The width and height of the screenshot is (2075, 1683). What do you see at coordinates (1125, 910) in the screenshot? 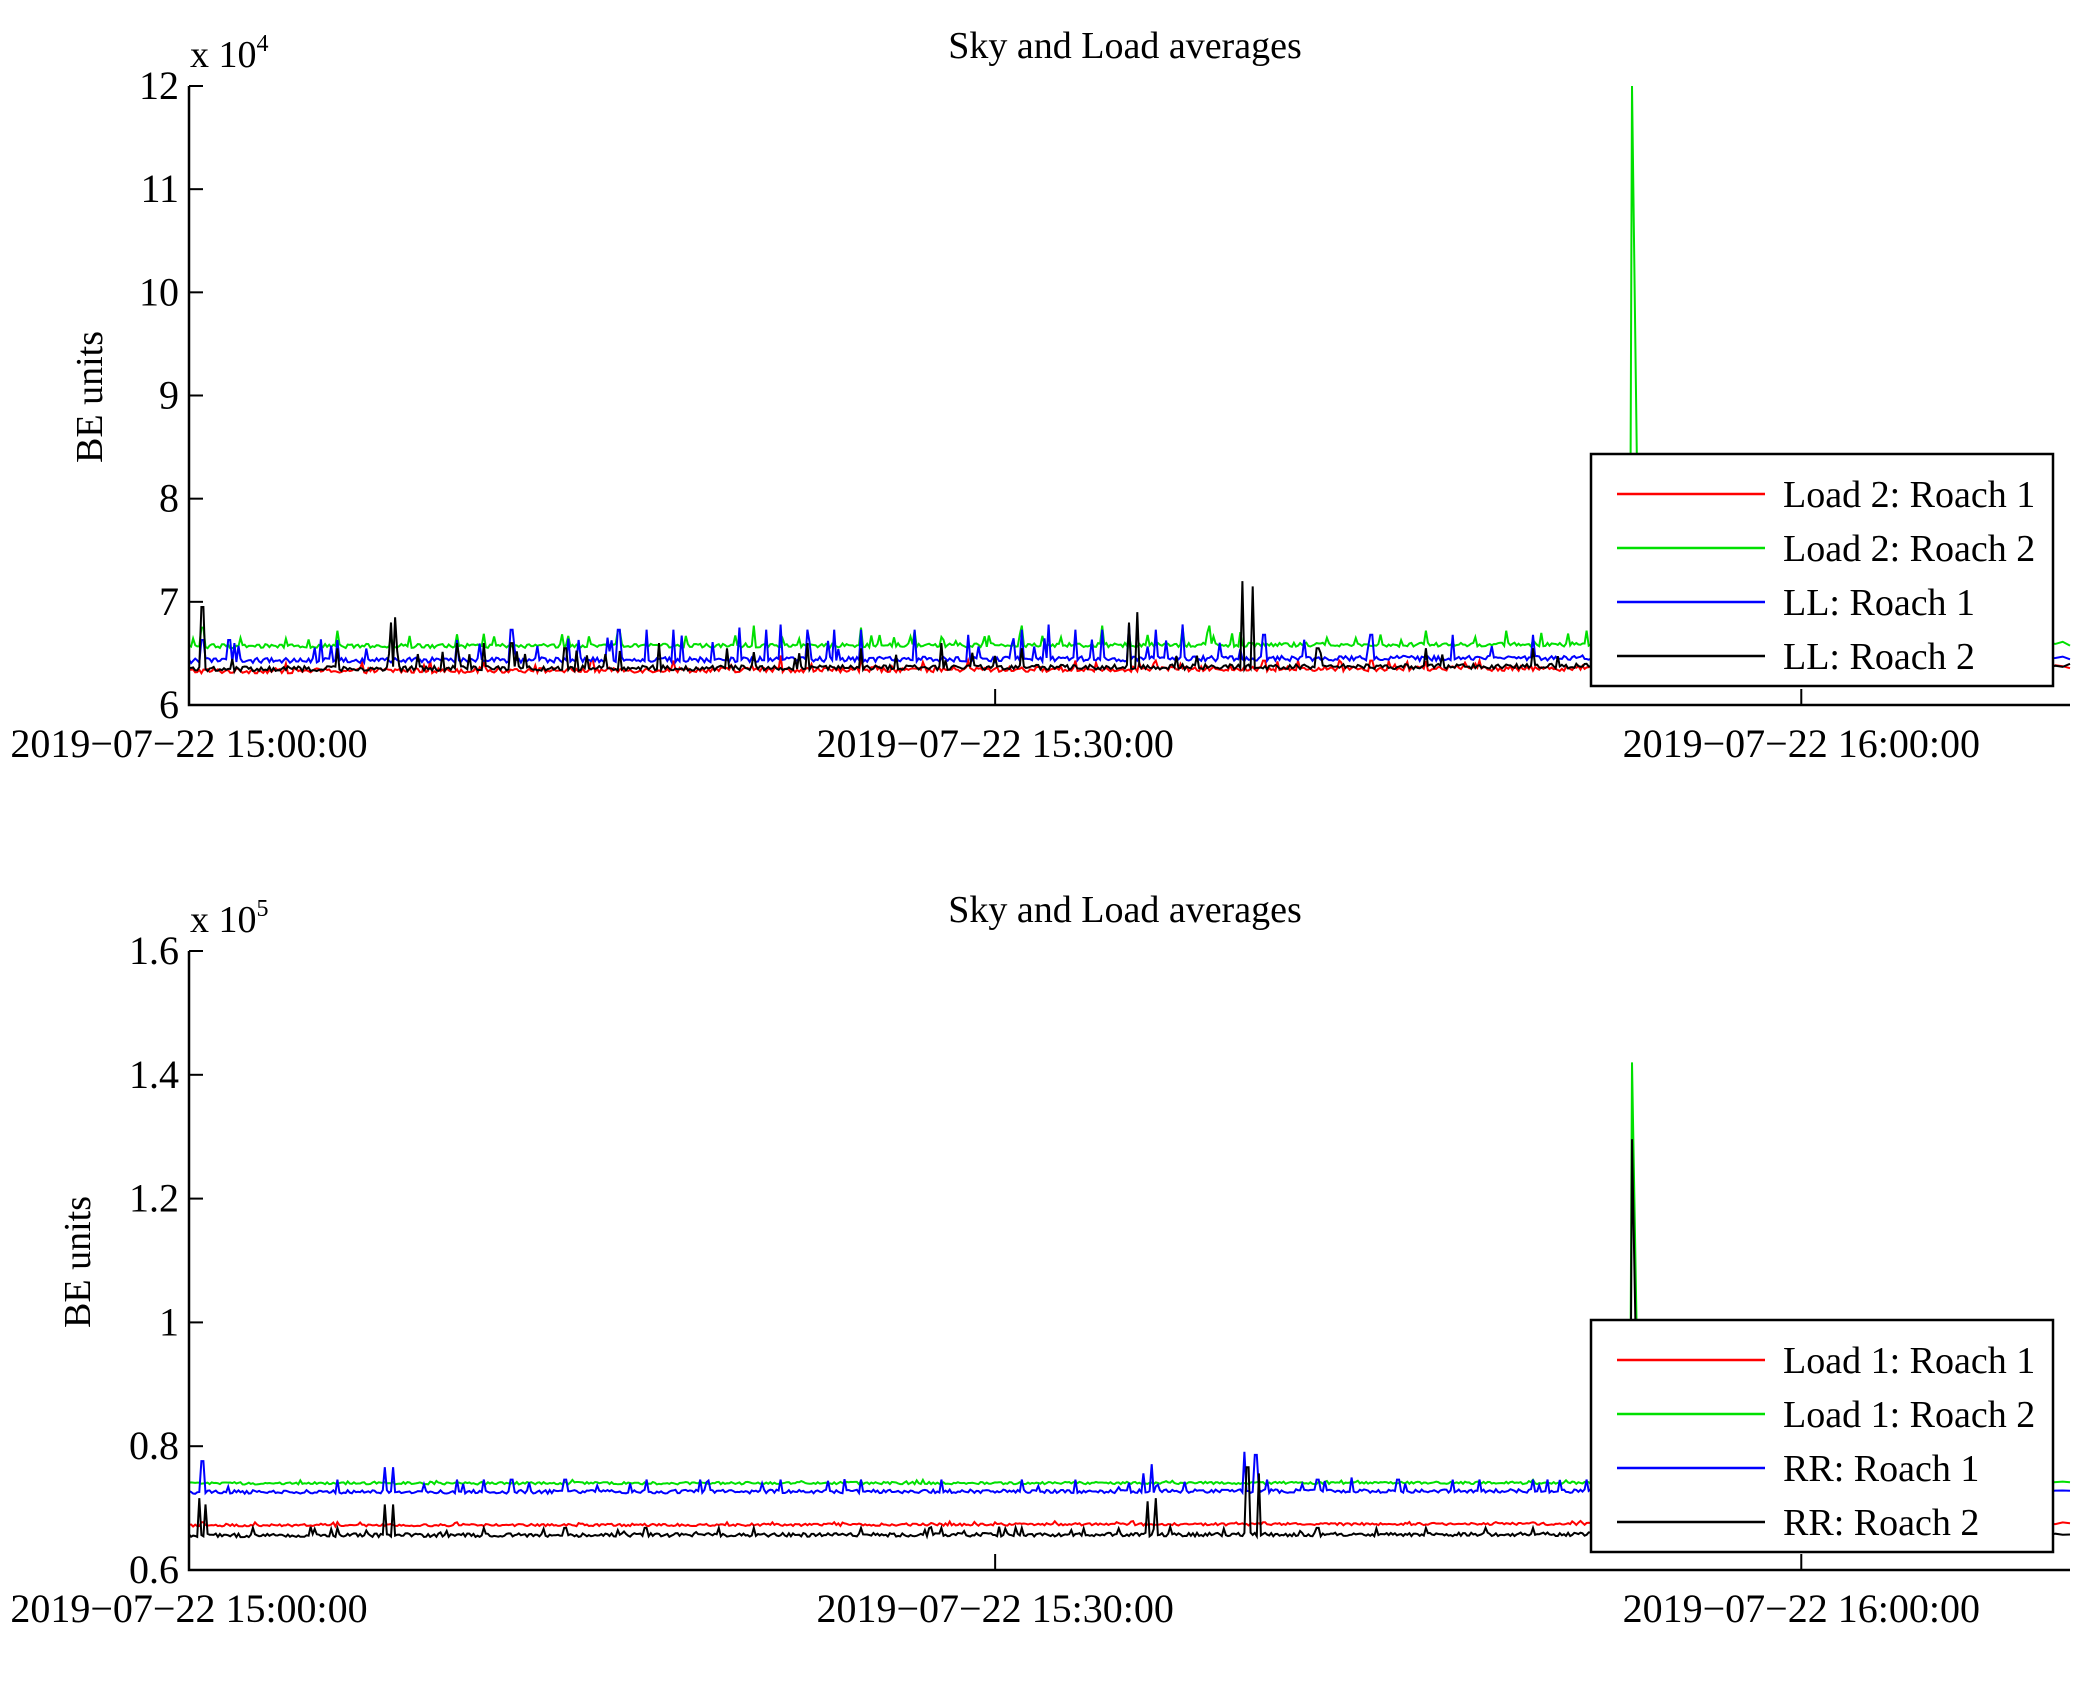
I see `bottom-chart-title: Sky and Load averages` at bounding box center [1125, 910].